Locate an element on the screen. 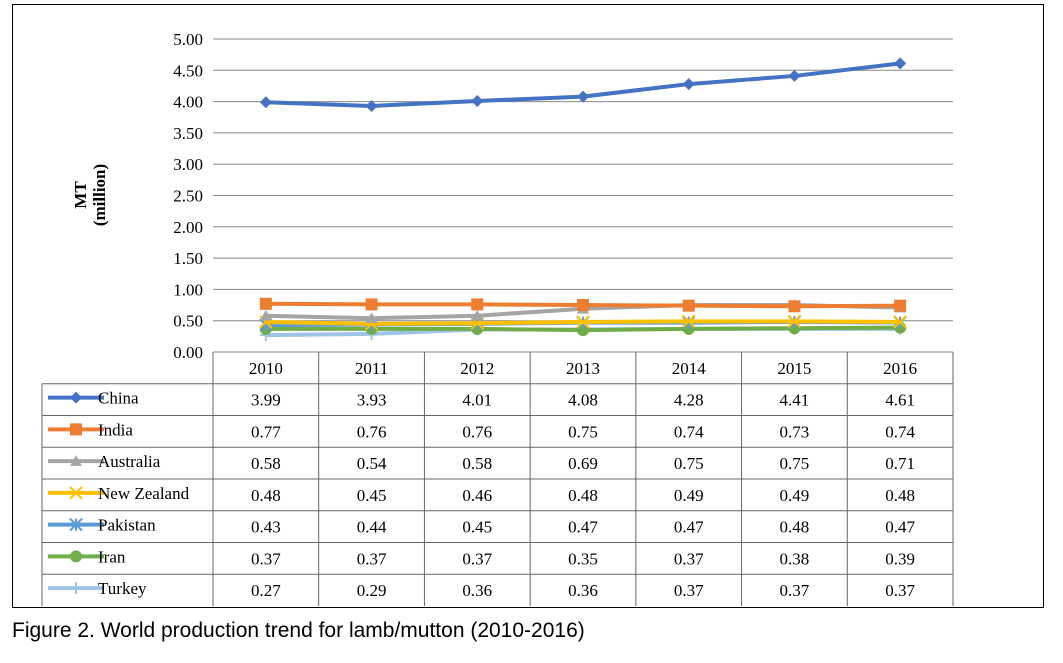 The image size is (1063, 663). data-label-iran: 0.35 is located at coordinates (583, 558).